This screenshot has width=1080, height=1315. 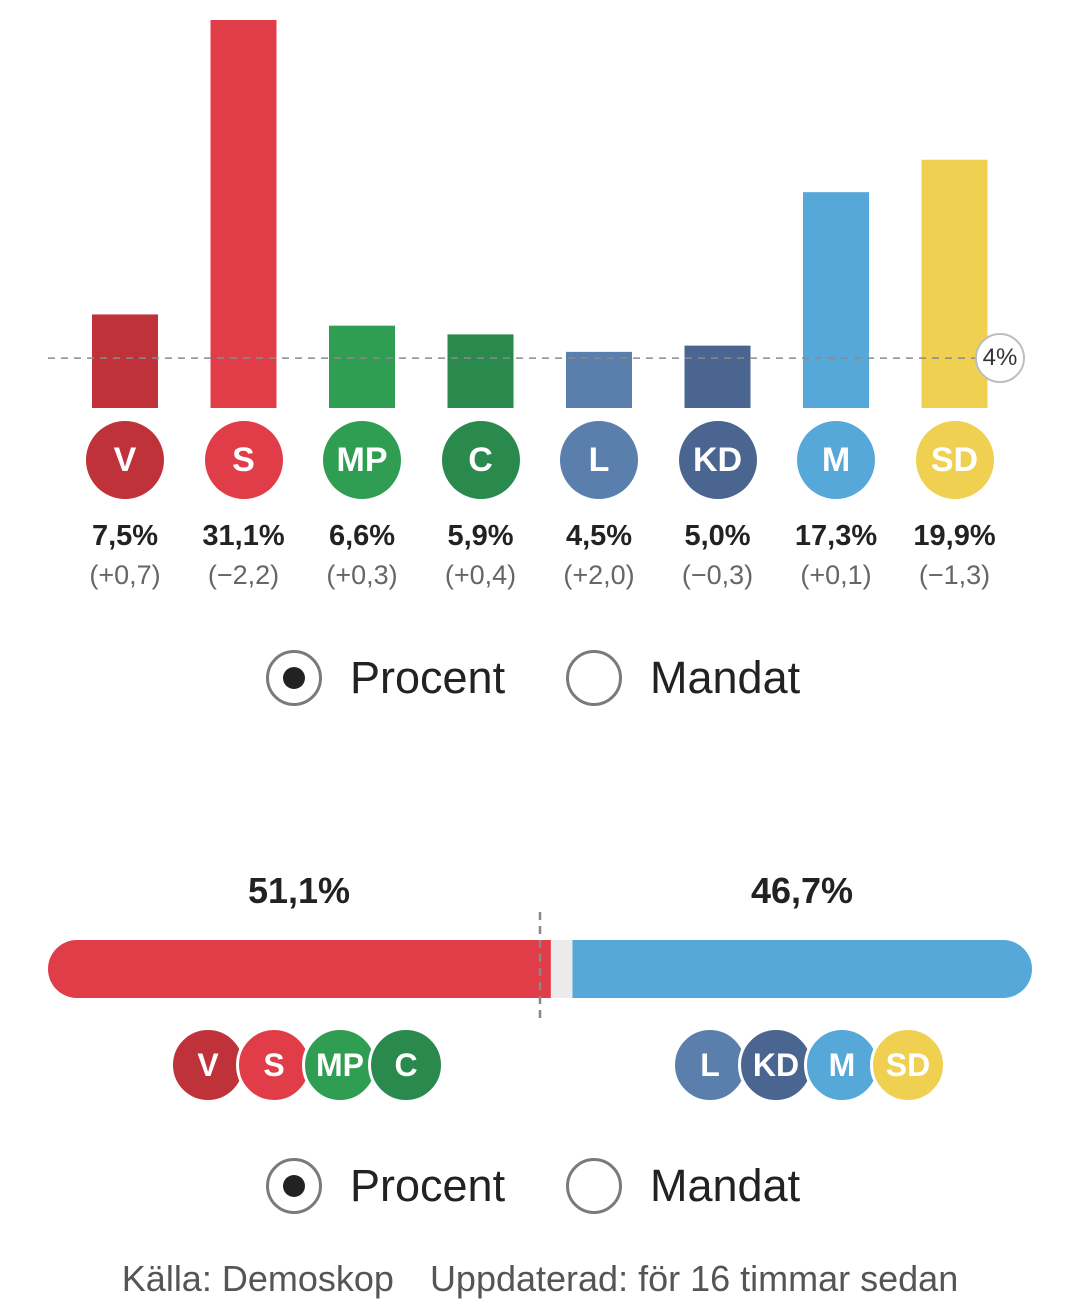 I want to click on block-party-badge-mp: MP, so click(x=340, y=1065).